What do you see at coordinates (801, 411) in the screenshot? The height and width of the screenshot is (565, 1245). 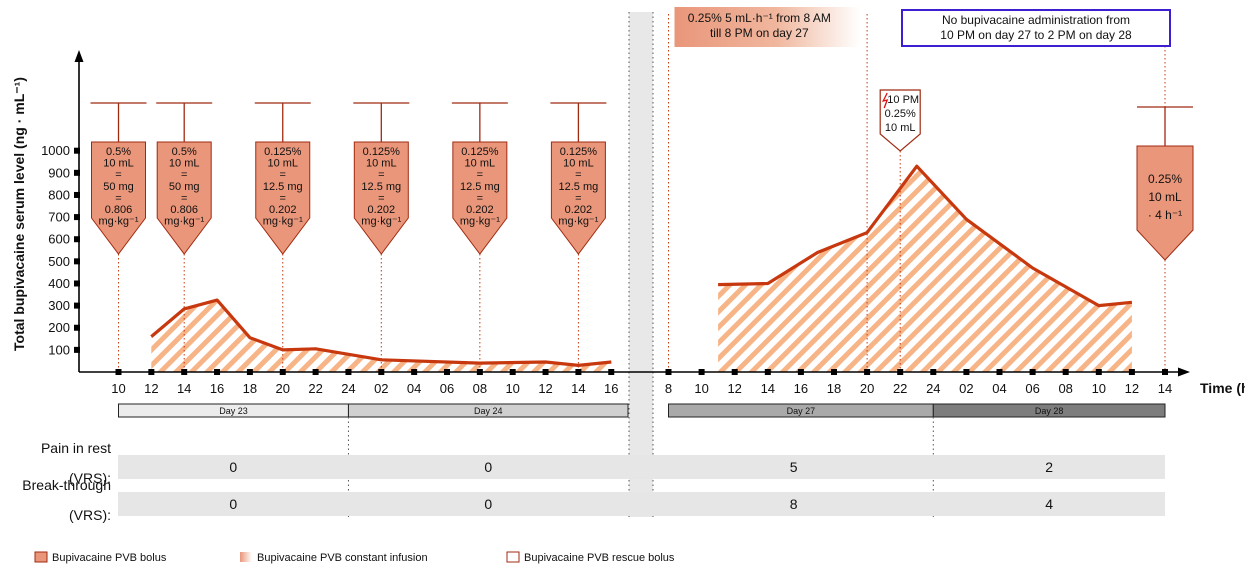 I see `day-label: Day 27` at bounding box center [801, 411].